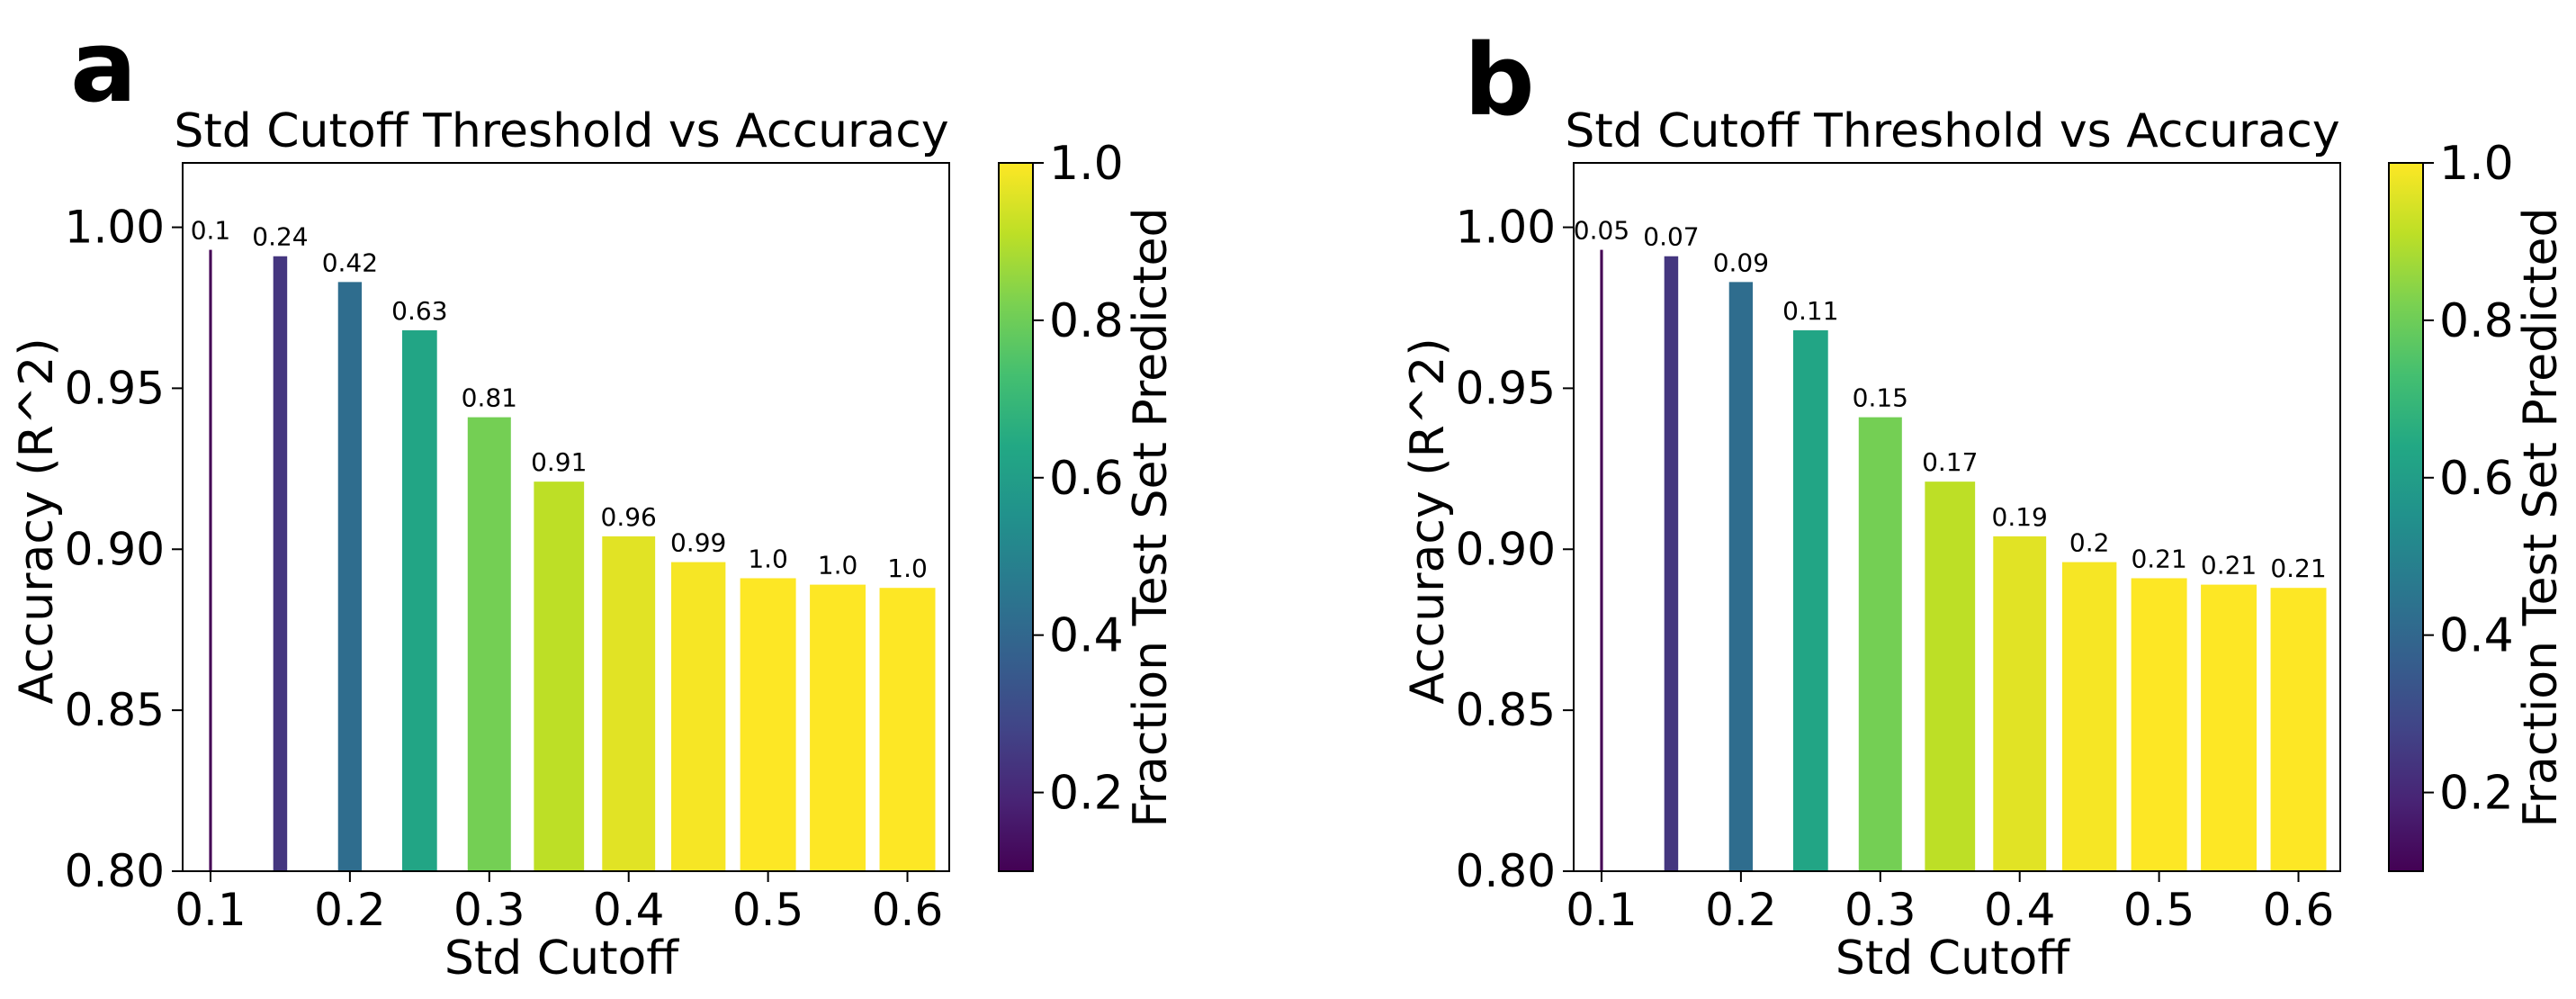  Describe the element at coordinates (1810, 311) in the screenshot. I see `bar-label: 0.11` at that location.